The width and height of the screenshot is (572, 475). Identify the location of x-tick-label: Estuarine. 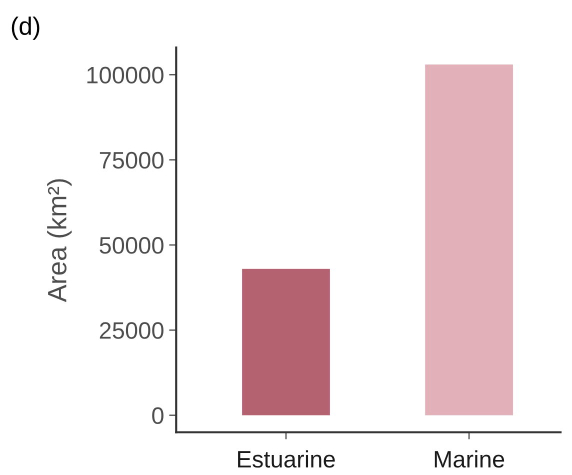
(286, 459).